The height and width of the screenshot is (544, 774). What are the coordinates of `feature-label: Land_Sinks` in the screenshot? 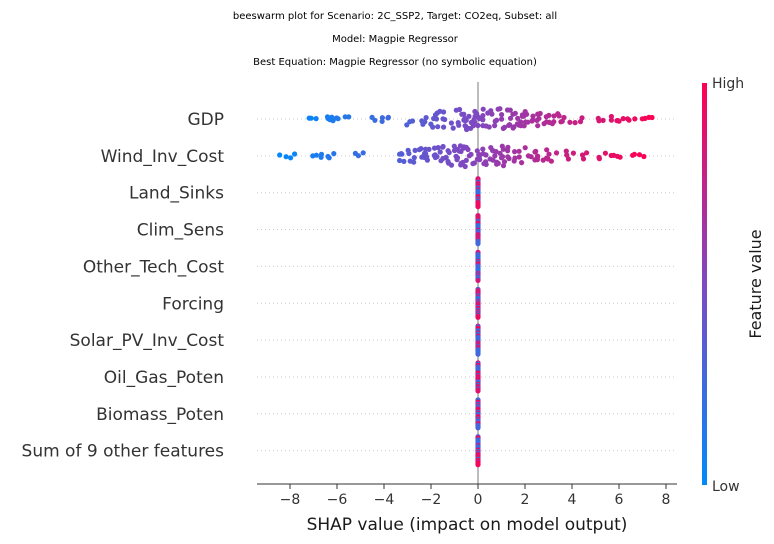 It's located at (176, 194).